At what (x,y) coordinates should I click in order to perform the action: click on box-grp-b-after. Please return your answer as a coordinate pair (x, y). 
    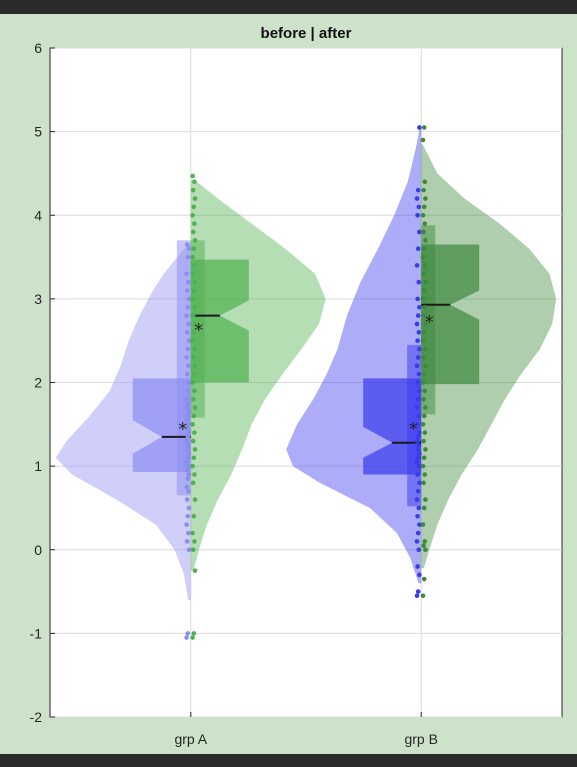
    Looking at the image, I should click on (450, 314).